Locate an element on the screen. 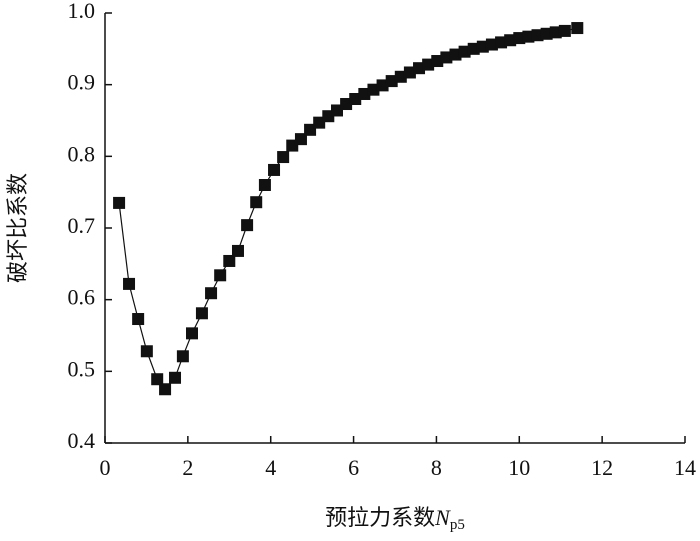 This screenshot has width=700, height=541. y-tick-label: 1.0 is located at coordinates (82, 11).